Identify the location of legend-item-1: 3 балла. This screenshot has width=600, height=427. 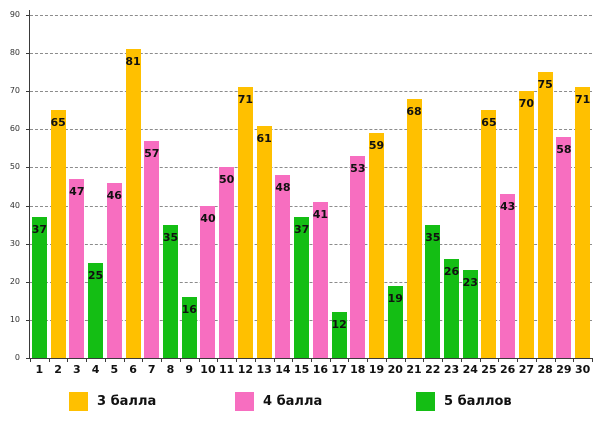
(112, 401).